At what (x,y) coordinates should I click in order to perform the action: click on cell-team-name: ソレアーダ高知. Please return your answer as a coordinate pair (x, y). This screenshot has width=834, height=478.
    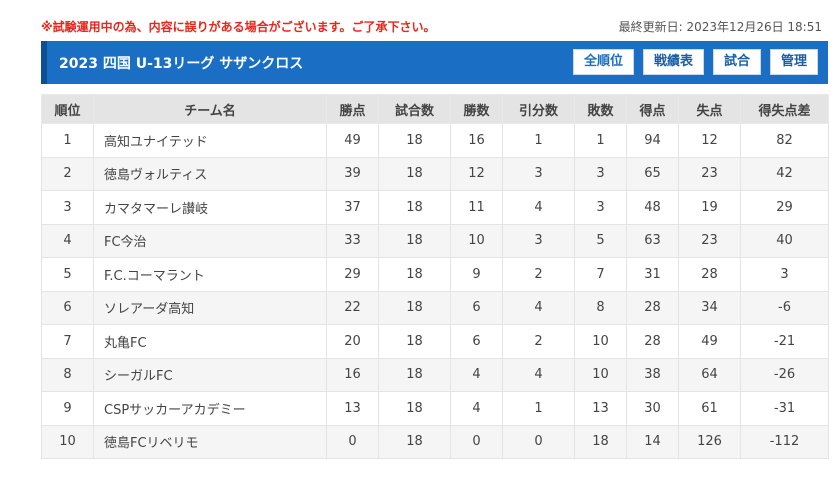
    Looking at the image, I should click on (210, 307).